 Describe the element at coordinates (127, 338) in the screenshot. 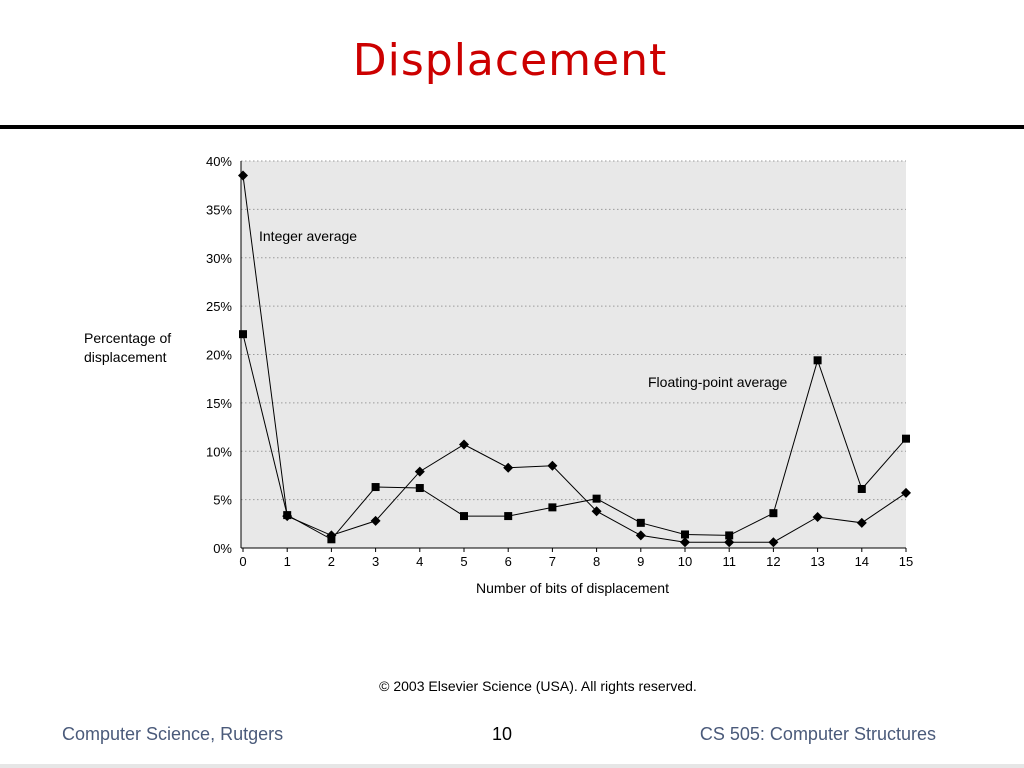

I see `y-axis-label-line-1: Percentage of` at that location.